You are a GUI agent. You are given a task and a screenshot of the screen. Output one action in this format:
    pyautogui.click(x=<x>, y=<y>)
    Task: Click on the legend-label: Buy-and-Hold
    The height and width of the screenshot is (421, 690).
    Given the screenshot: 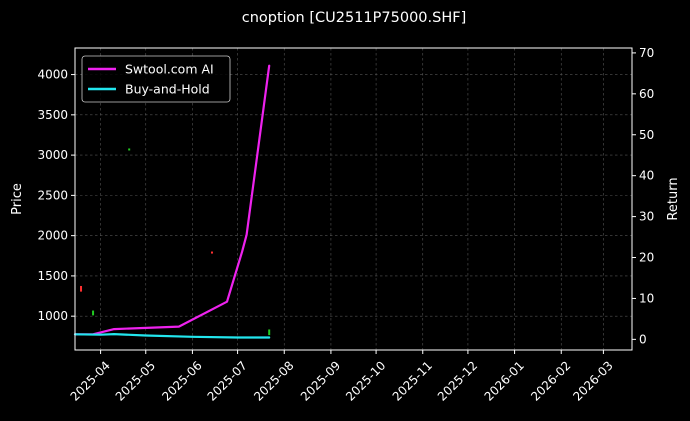 What is the action you would take?
    pyautogui.click(x=167, y=89)
    